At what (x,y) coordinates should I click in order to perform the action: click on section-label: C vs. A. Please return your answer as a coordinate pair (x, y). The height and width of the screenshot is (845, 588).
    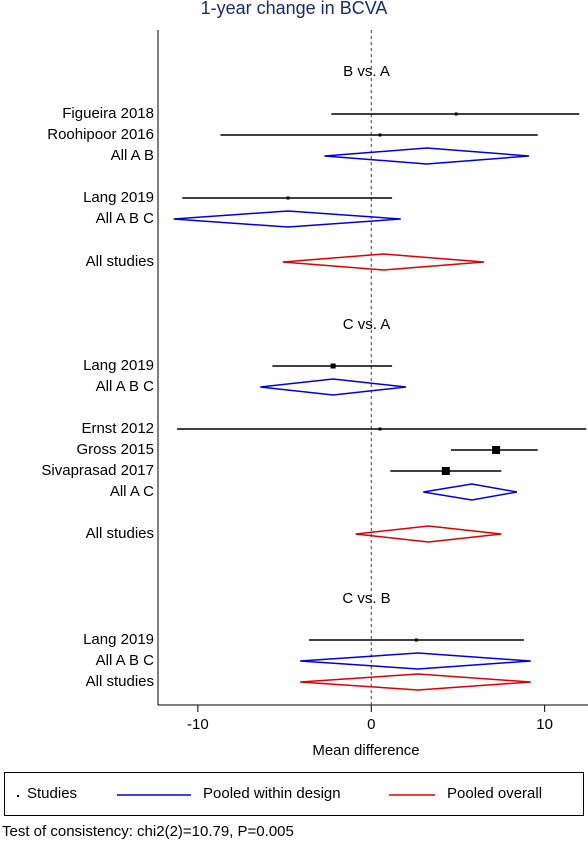
    Looking at the image, I should click on (366, 324).